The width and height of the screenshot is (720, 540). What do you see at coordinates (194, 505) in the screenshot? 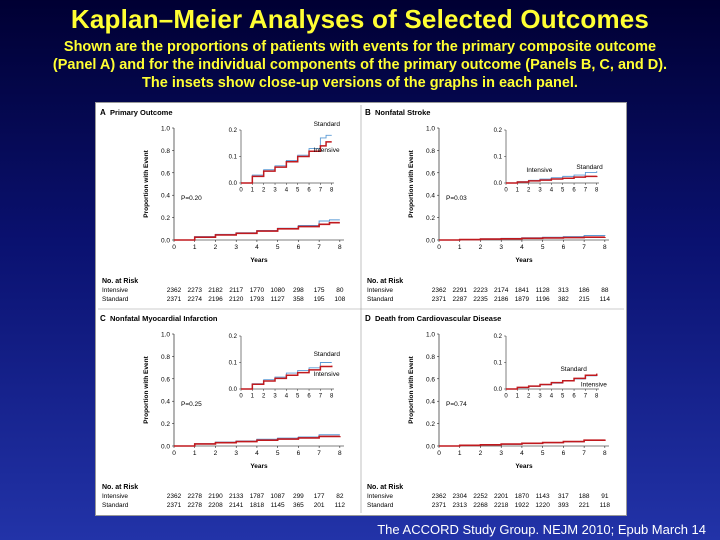
I see `risk-value: 2278` at bounding box center [194, 505].